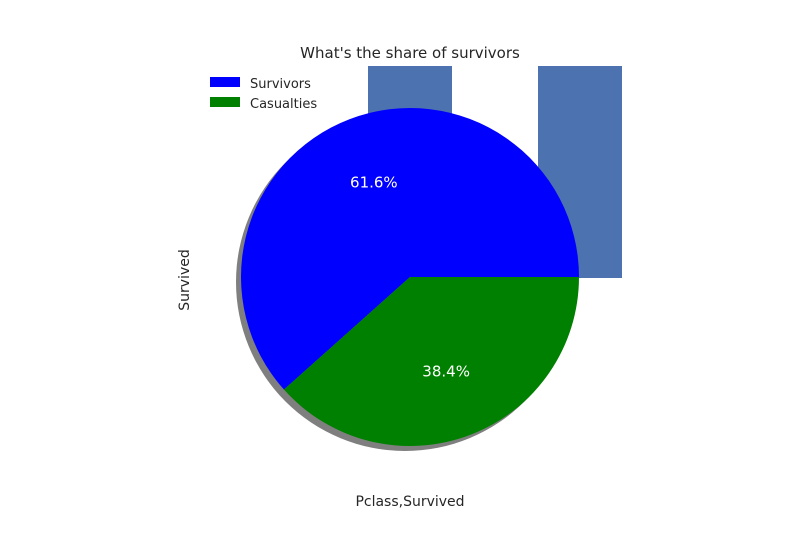 This screenshot has height=550, width=800. What do you see at coordinates (431, 362) in the screenshot?
I see `pie-slice-casualties` at bounding box center [431, 362].